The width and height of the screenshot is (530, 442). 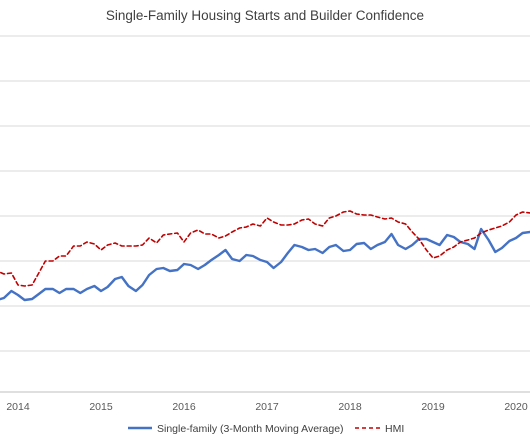 I want to click on legend-label-hmi: HMI, so click(x=394, y=429).